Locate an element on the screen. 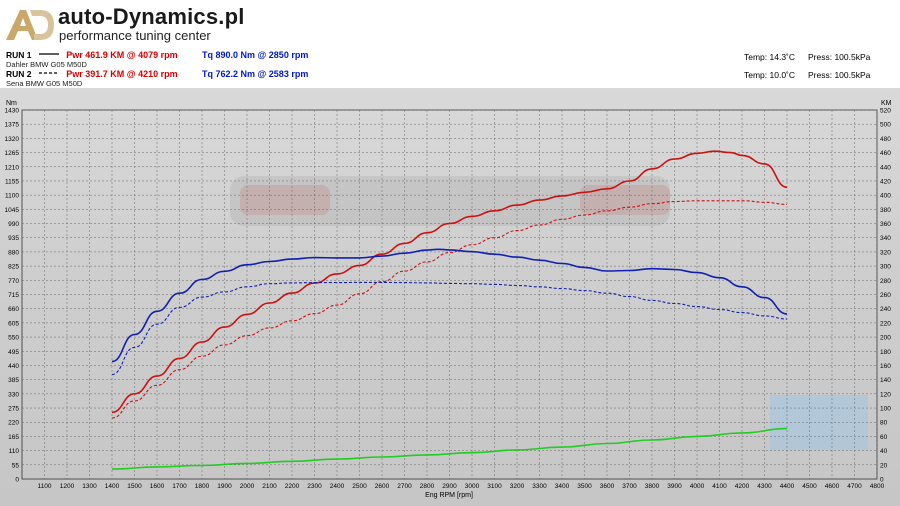  y-left-tick-label: 1155 is located at coordinates (12, 181).